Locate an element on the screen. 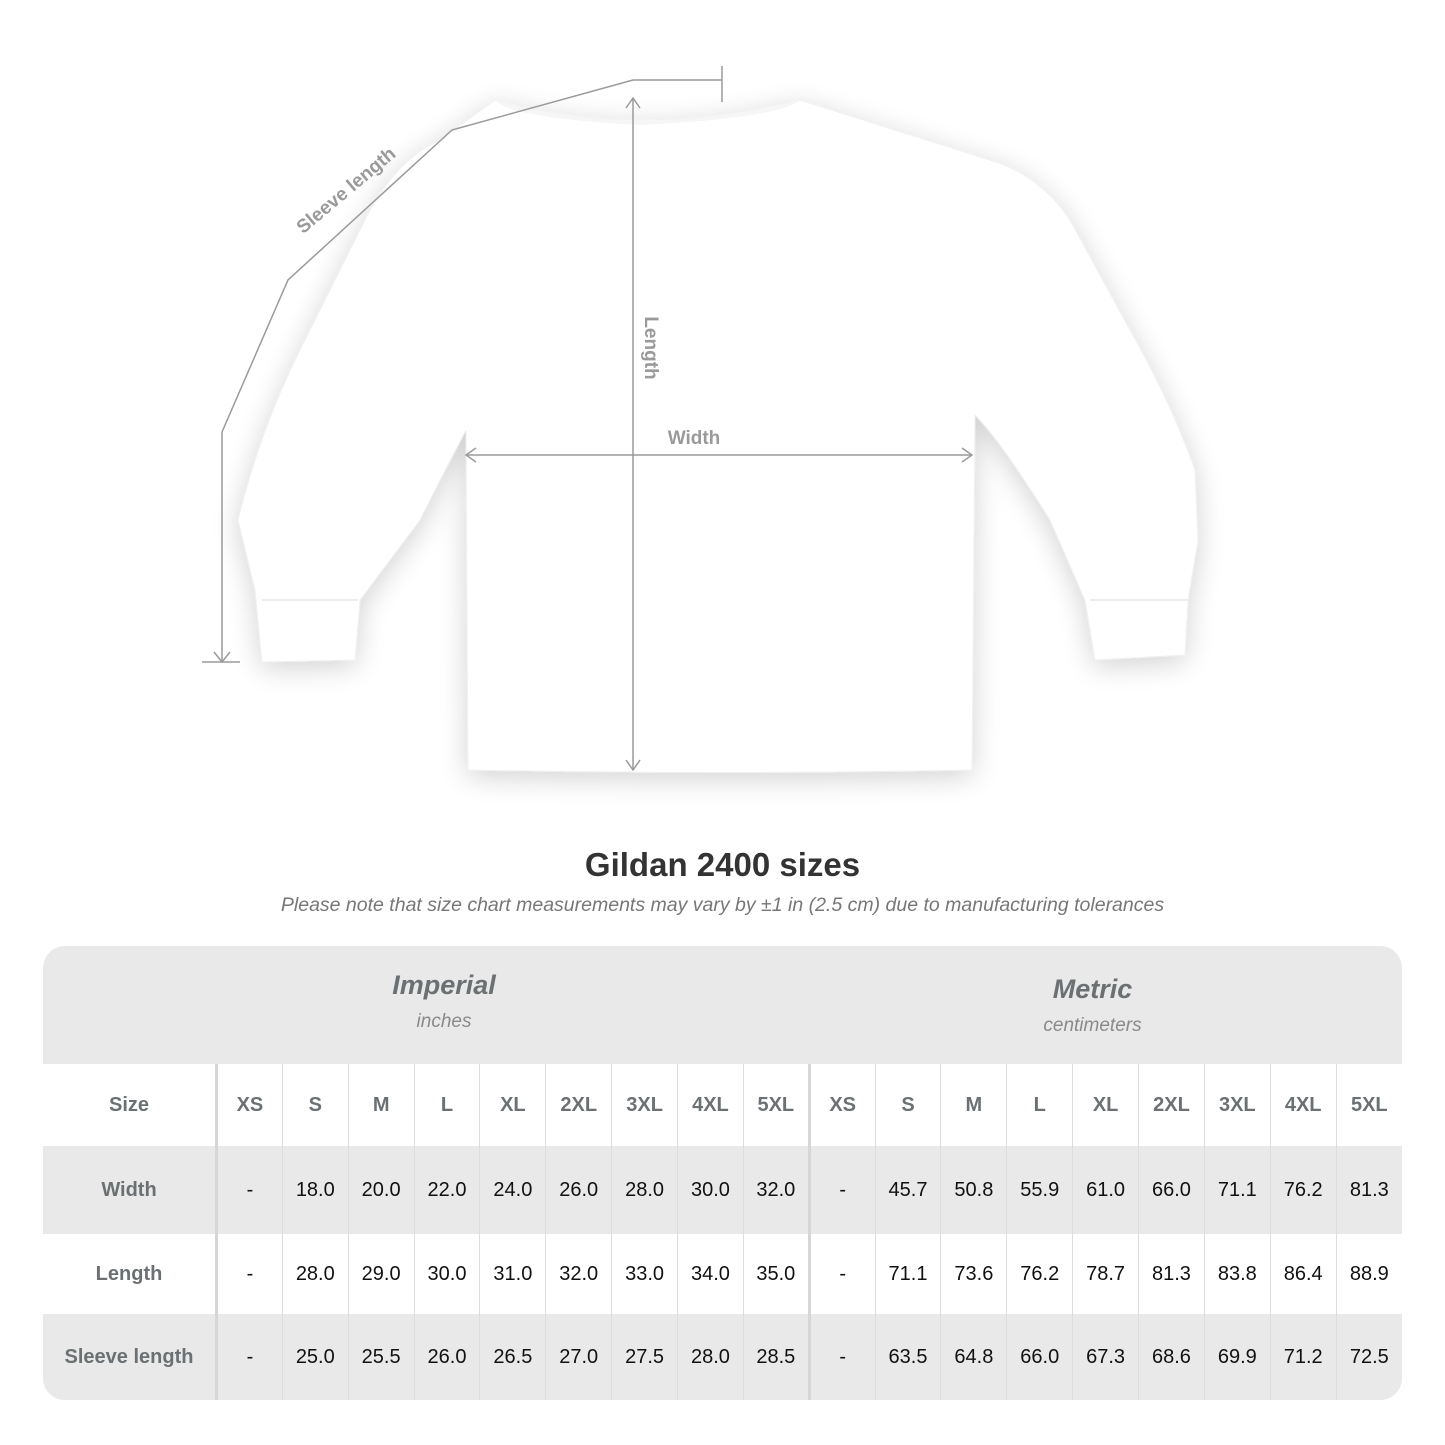  imperial-cell: 20.0 is located at coordinates (381, 1190).